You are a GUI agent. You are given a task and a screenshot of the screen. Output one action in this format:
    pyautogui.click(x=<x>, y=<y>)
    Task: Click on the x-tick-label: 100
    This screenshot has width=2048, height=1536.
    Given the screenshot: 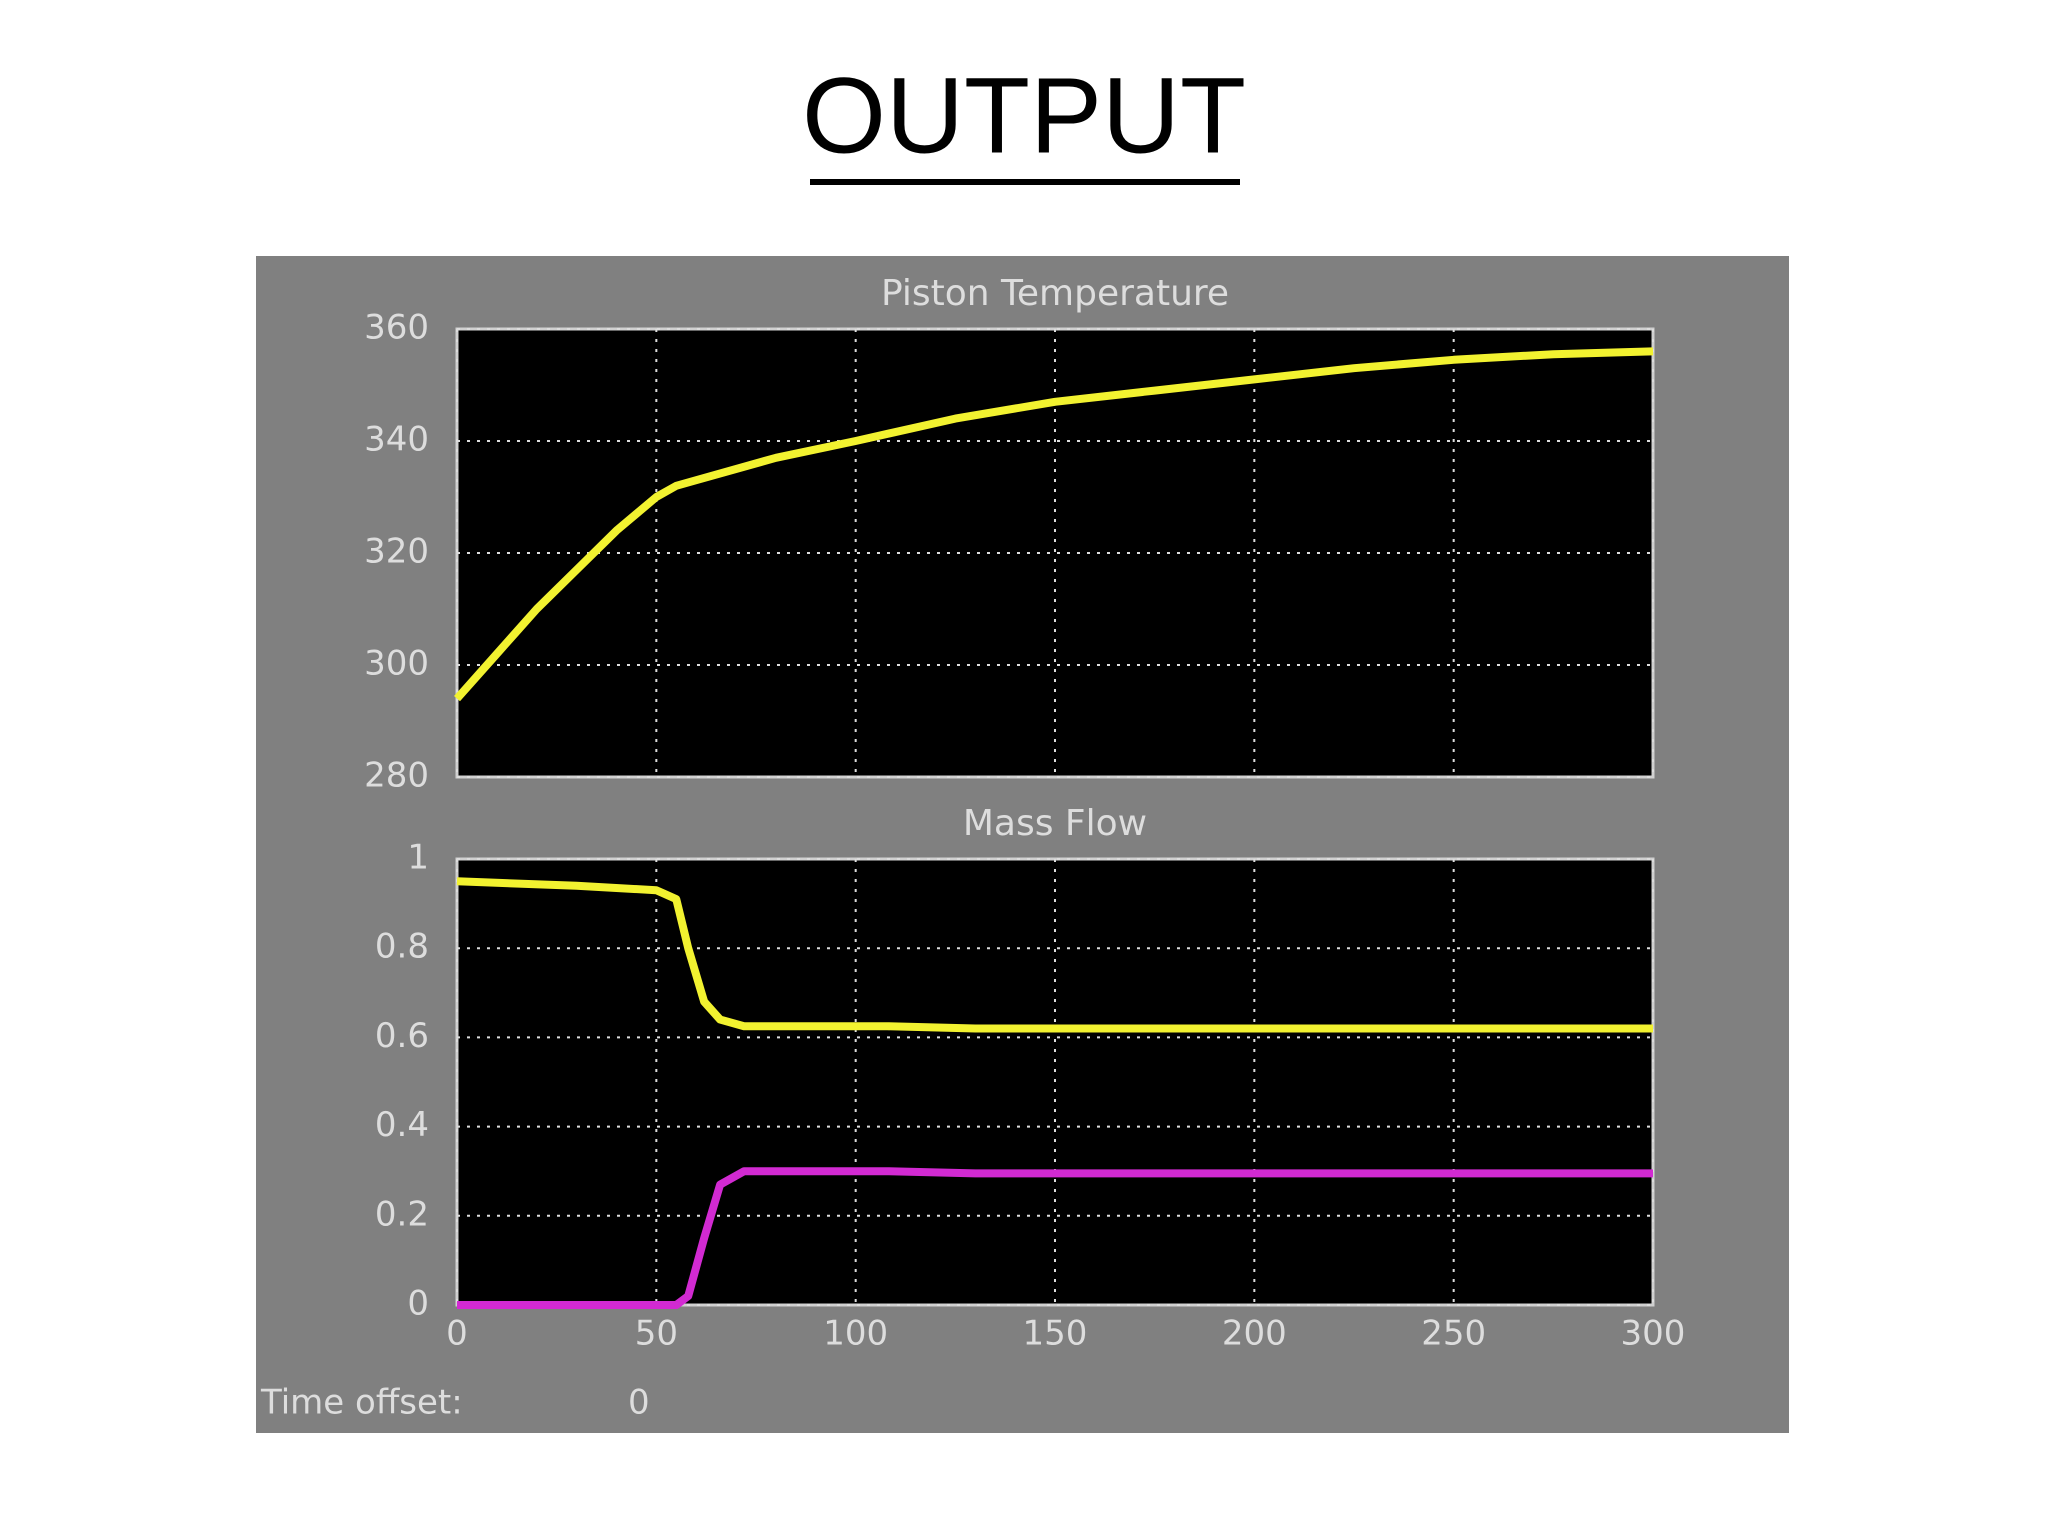 What is the action you would take?
    pyautogui.click(x=855, y=1334)
    